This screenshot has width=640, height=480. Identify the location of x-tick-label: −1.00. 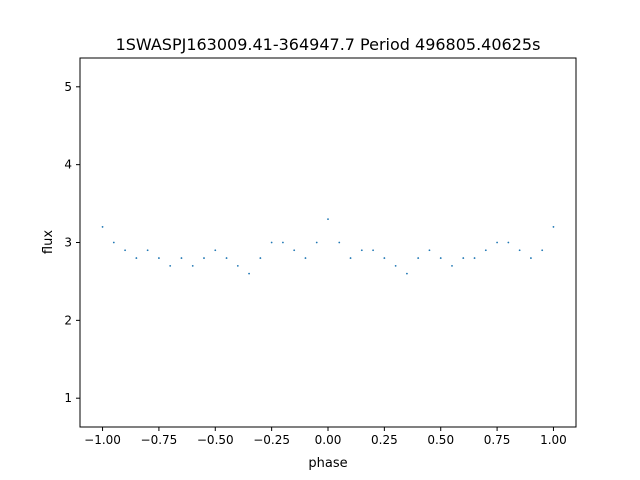
(102, 440).